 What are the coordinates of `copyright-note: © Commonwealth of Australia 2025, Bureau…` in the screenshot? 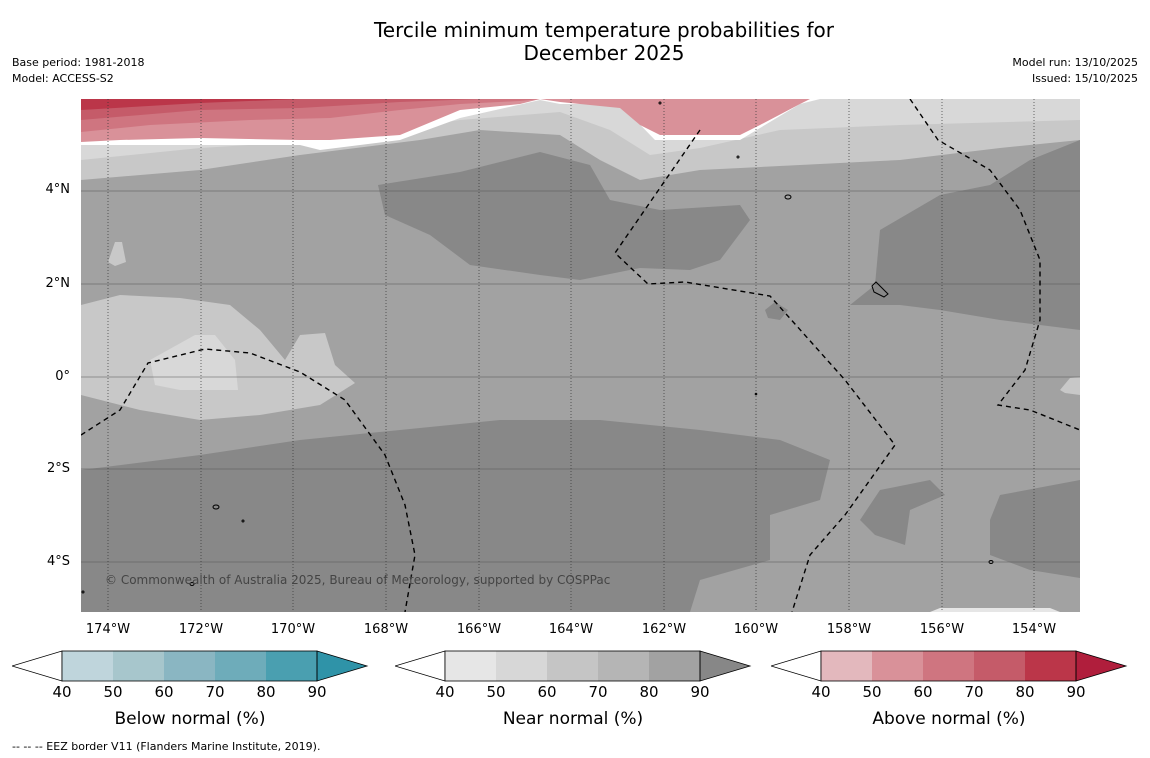 It's located at (358, 580).